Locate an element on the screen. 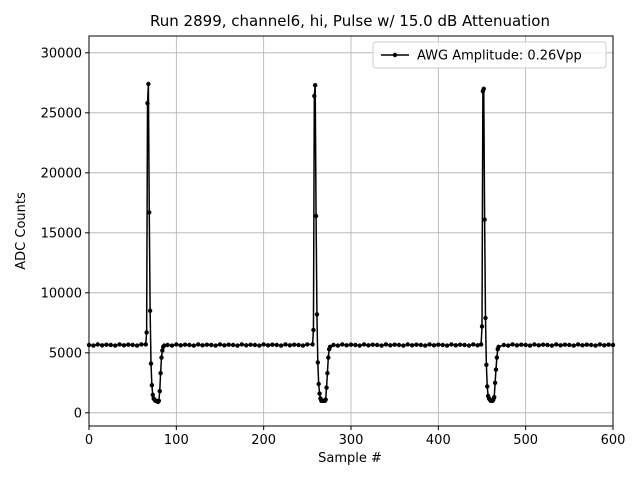 This screenshot has width=640, height=484. y-tick-label: 30000 is located at coordinates (61, 53).